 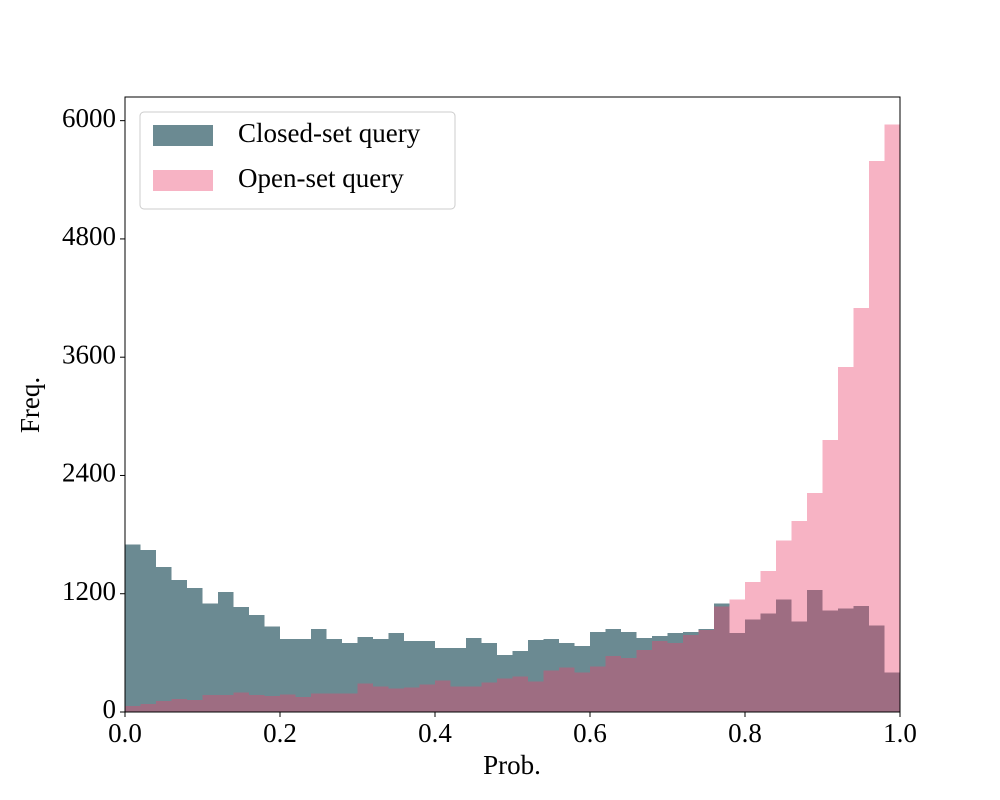 I want to click on legend-label: Closed-set query, so click(x=329, y=133).